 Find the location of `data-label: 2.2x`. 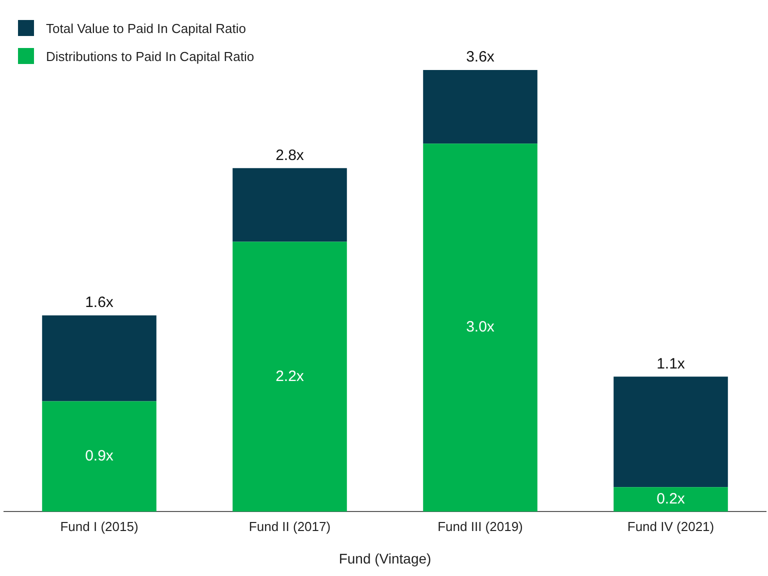

data-label: 2.2x is located at coordinates (290, 376).